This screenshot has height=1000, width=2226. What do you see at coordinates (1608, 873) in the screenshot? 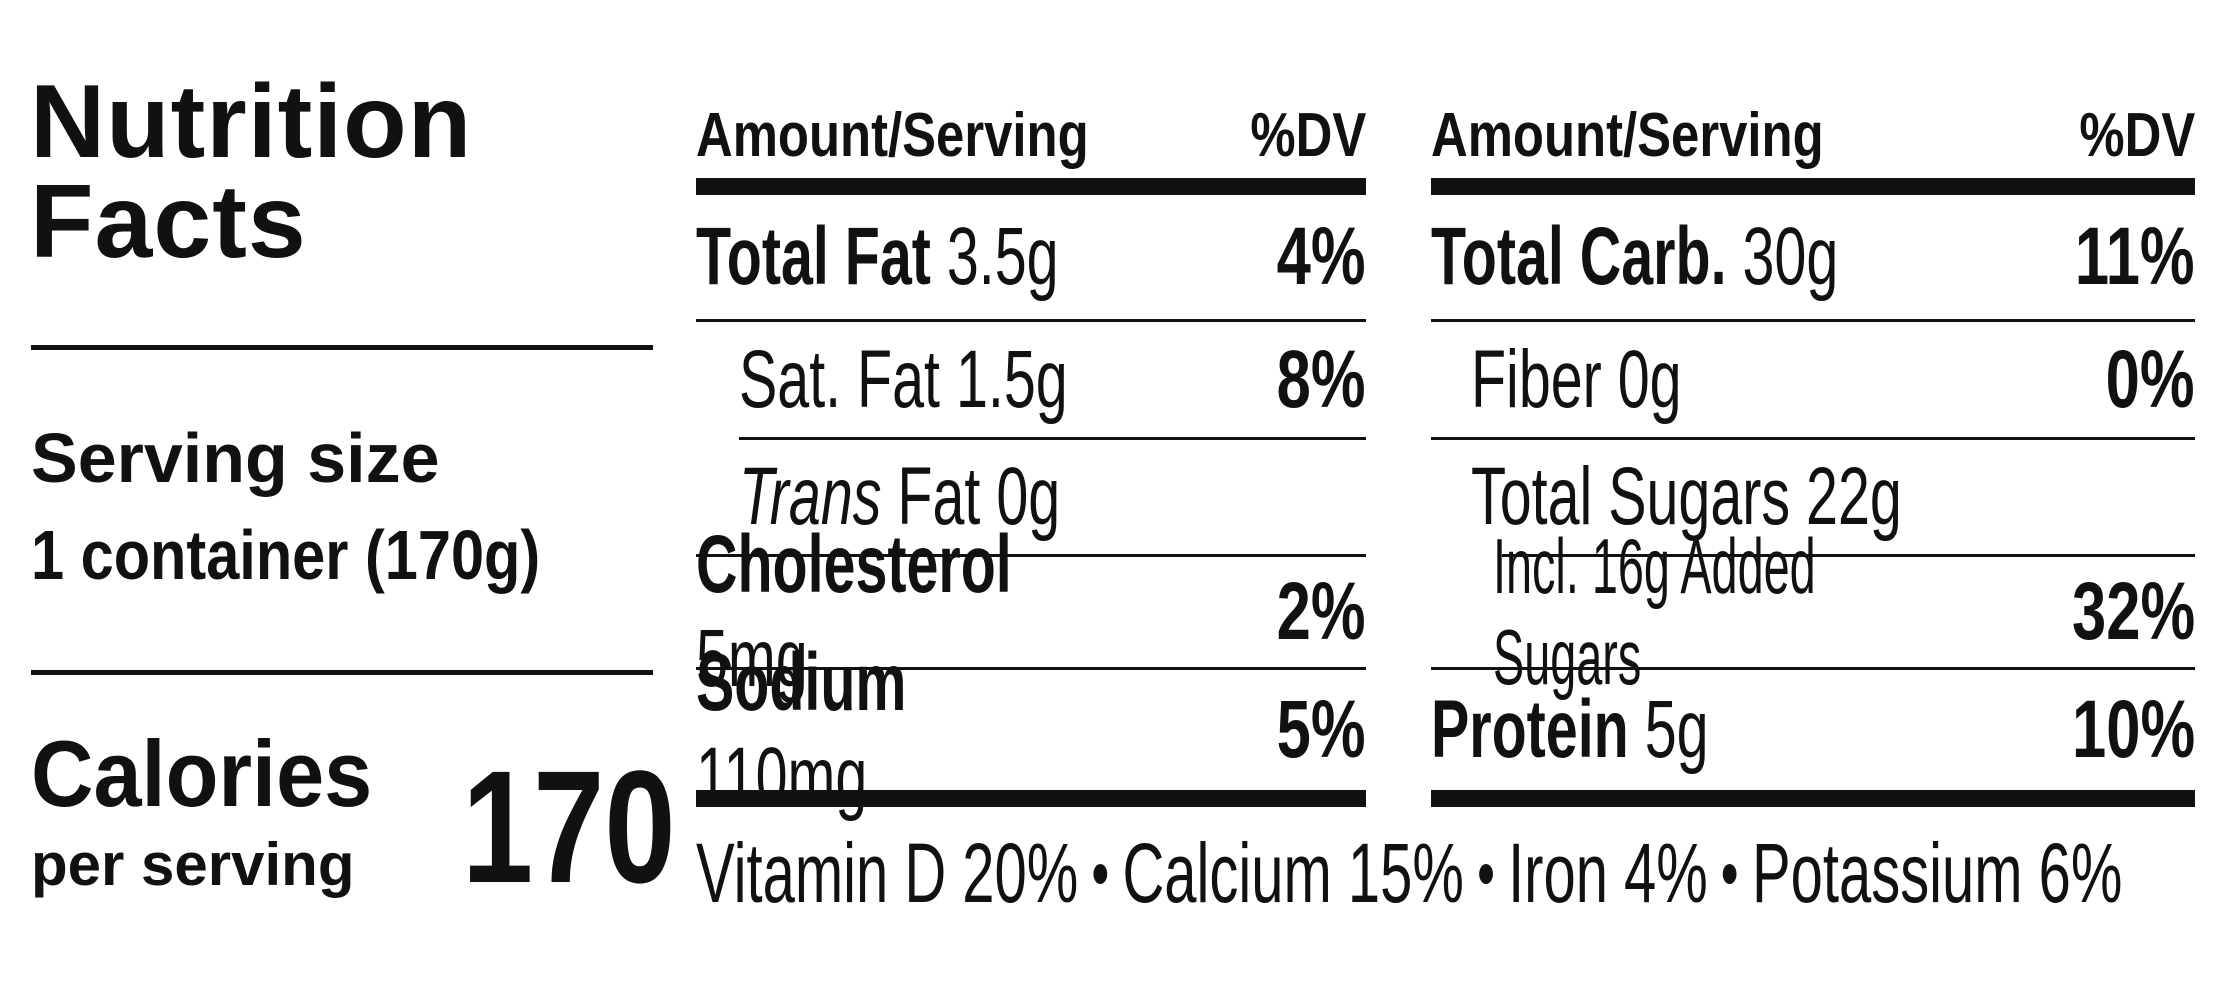
I see `vitamin: Iron 4%` at bounding box center [1608, 873].